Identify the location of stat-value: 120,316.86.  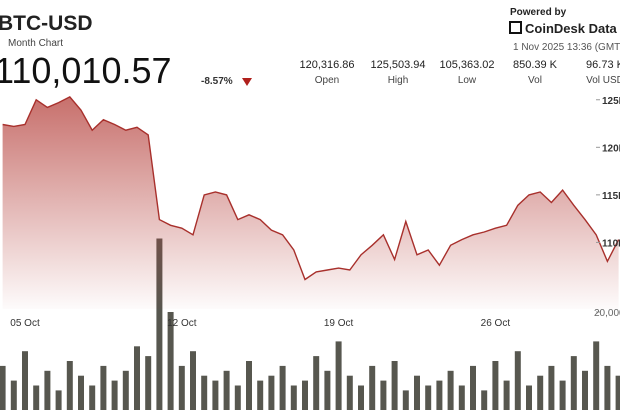
(326, 65).